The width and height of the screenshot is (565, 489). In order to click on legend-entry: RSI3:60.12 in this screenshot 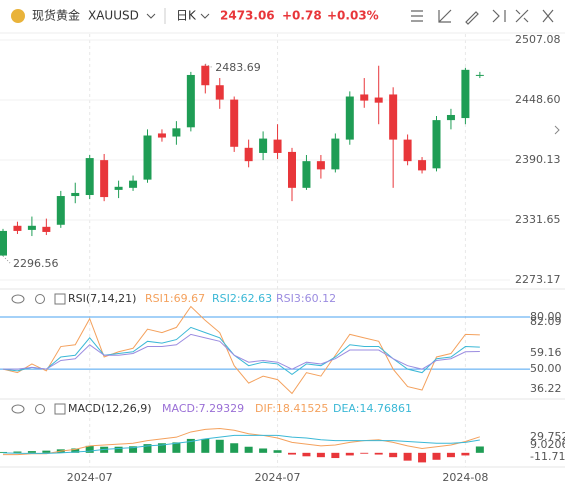, I will do `click(306, 298)`.